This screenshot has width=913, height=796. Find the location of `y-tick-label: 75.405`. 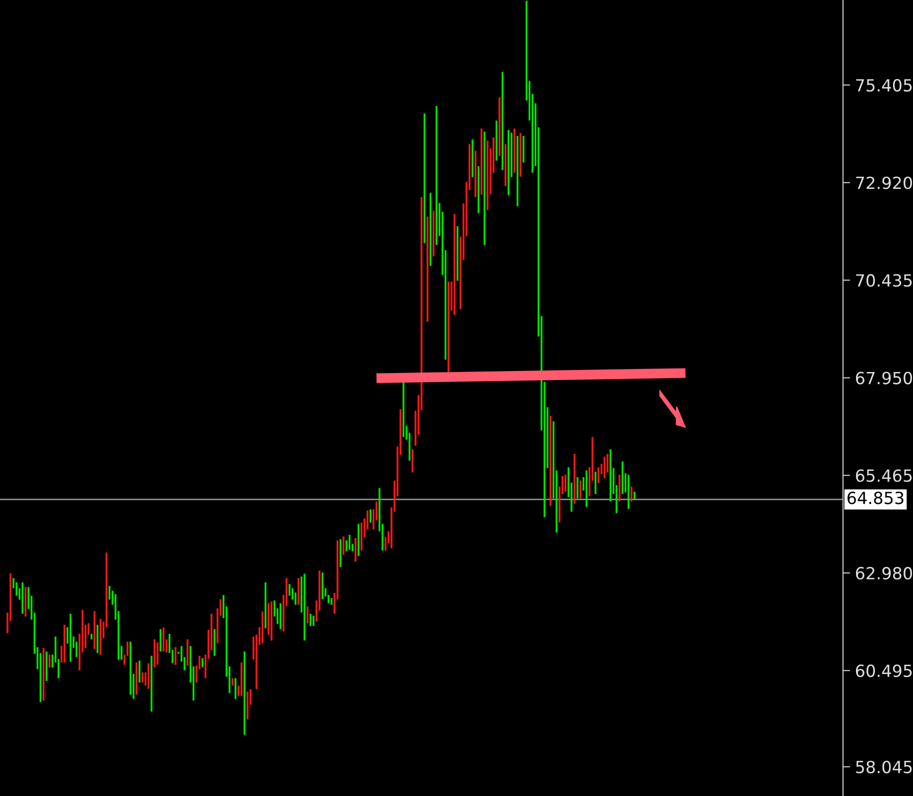

y-tick-label: 75.405 is located at coordinates (884, 85).